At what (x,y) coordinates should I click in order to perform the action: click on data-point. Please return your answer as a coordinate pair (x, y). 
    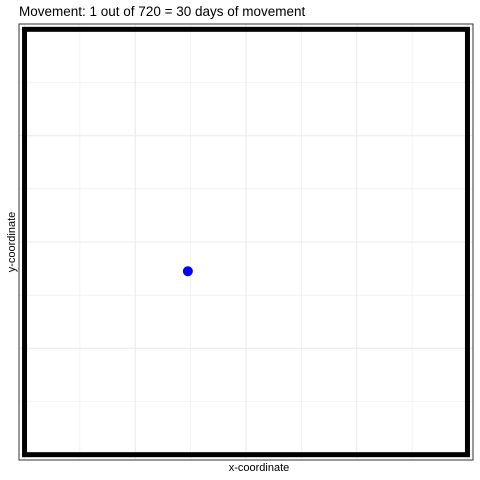
    Looking at the image, I should click on (187, 271).